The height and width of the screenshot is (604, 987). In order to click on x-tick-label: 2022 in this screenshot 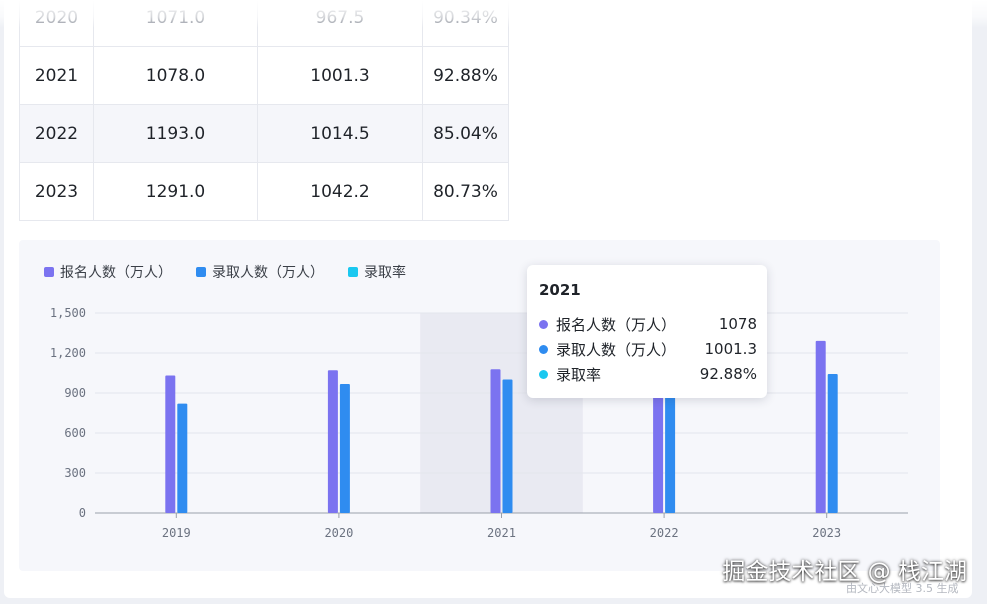, I will do `click(664, 533)`.